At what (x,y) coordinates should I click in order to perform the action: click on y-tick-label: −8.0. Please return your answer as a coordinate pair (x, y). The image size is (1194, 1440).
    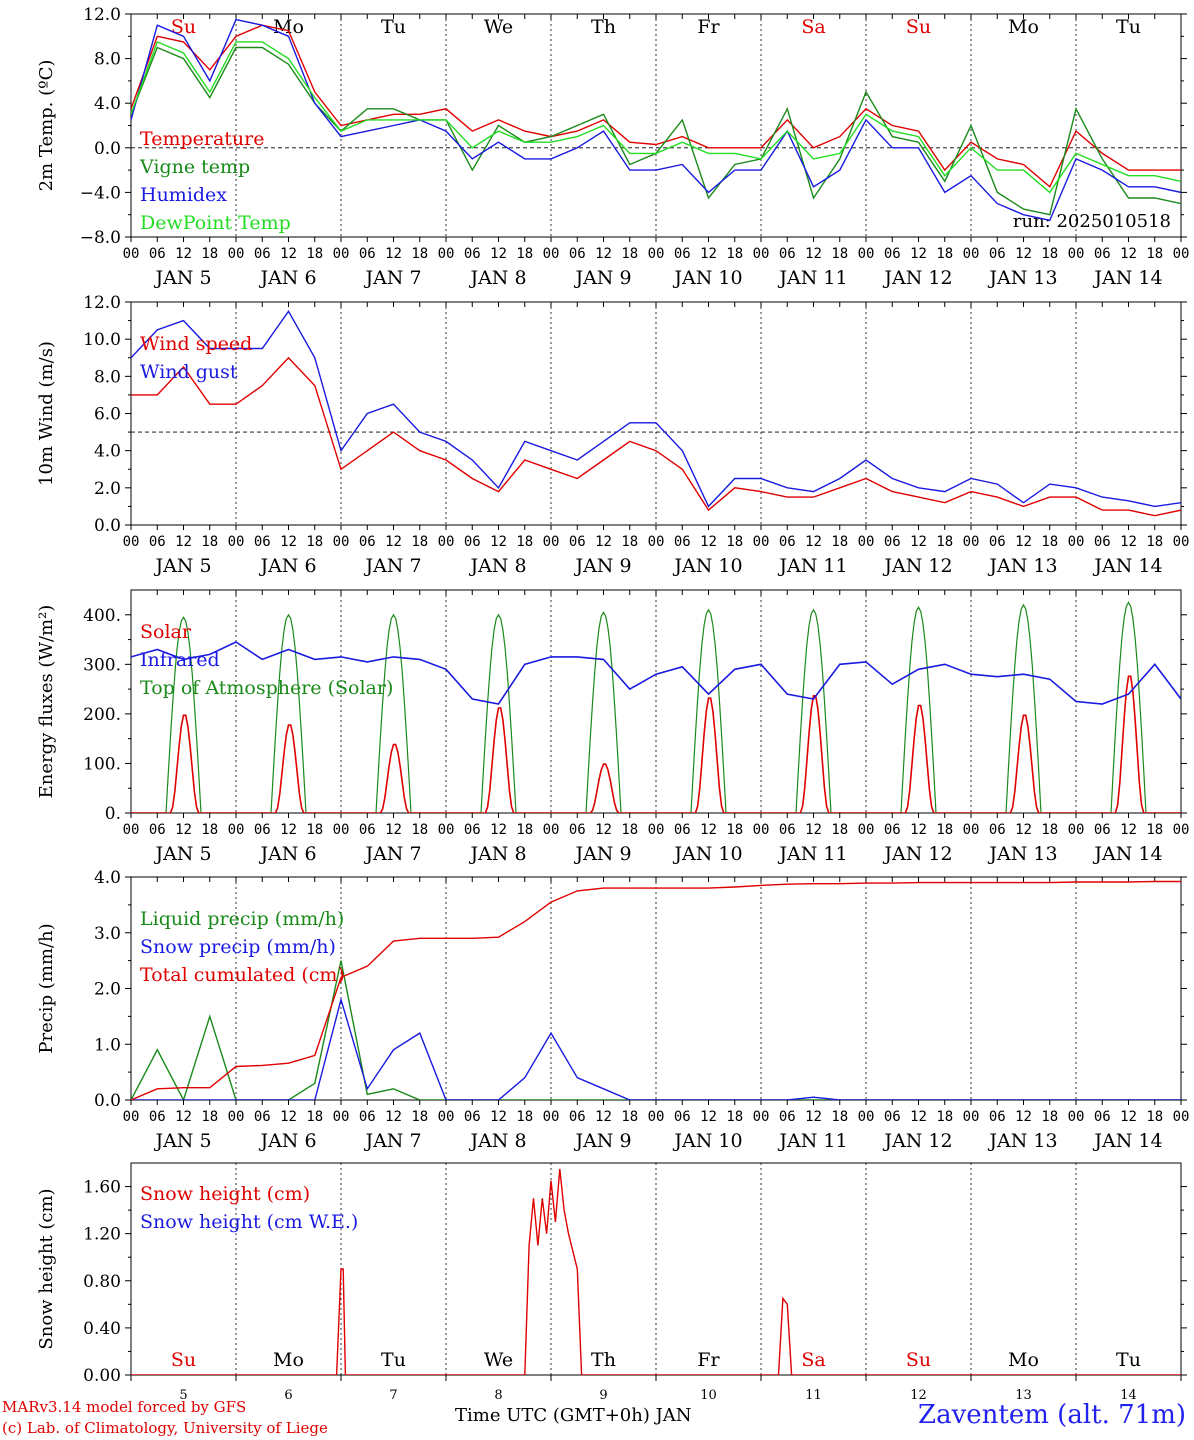
    Looking at the image, I should click on (100, 238).